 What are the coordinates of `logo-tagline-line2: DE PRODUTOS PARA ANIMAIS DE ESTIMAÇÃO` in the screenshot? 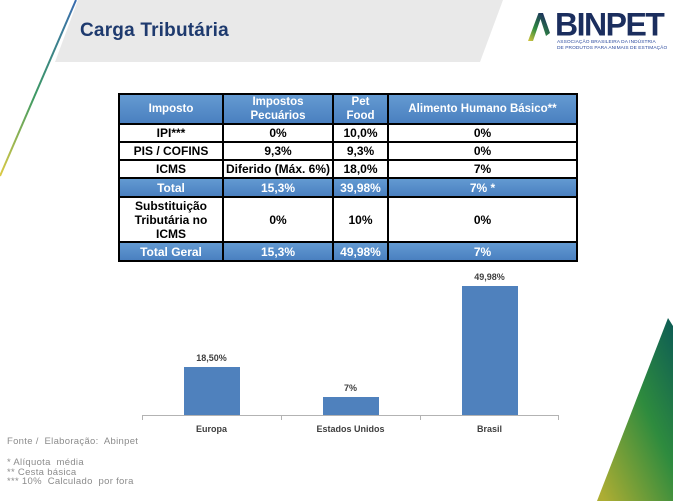 It's located at (612, 48).